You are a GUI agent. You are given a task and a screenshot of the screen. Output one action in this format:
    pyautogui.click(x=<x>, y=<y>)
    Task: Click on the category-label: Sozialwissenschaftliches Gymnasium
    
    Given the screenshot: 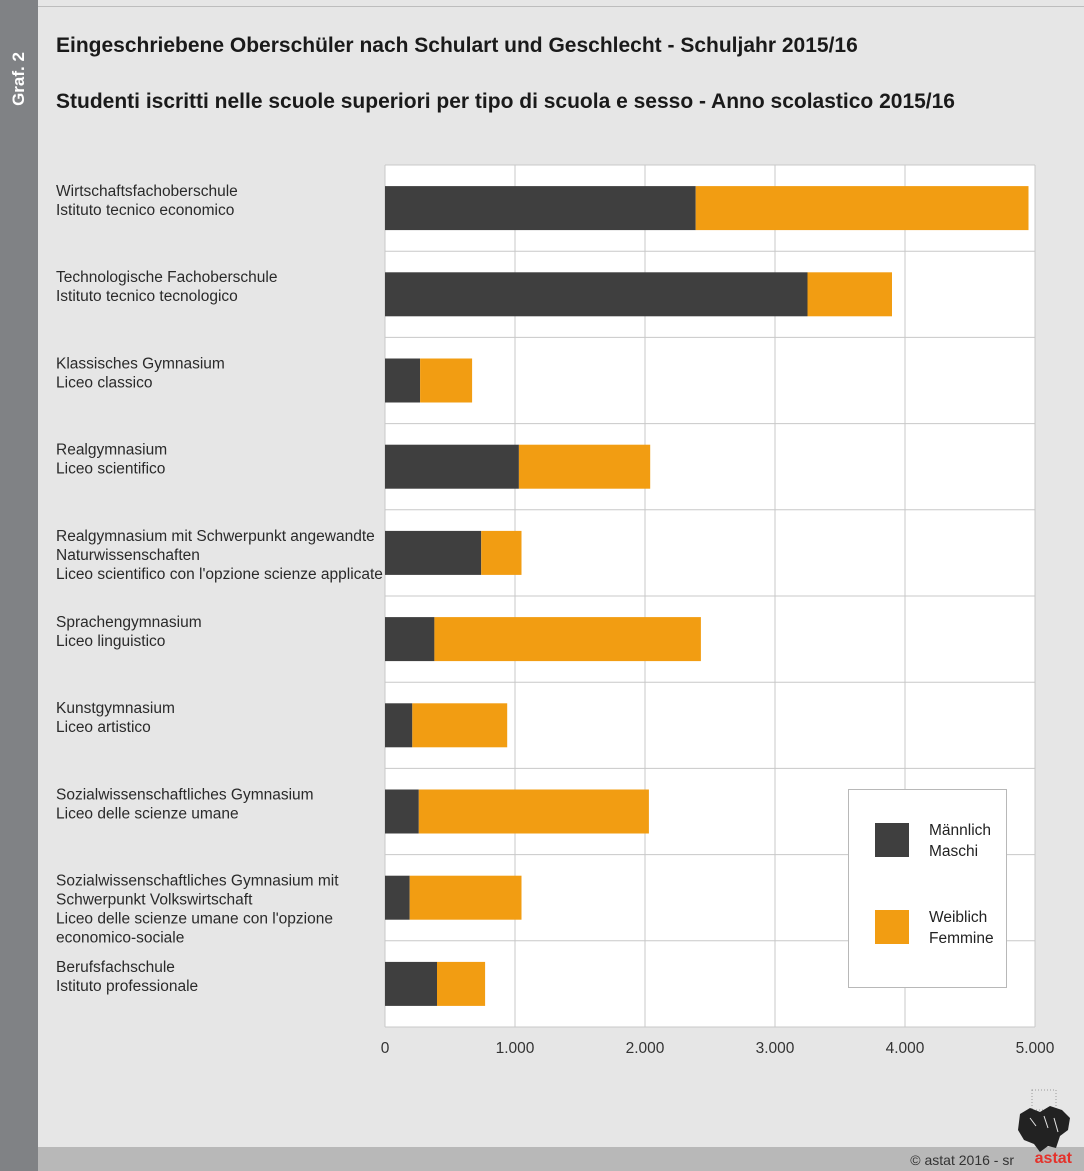 What is the action you would take?
    pyautogui.click(x=185, y=794)
    